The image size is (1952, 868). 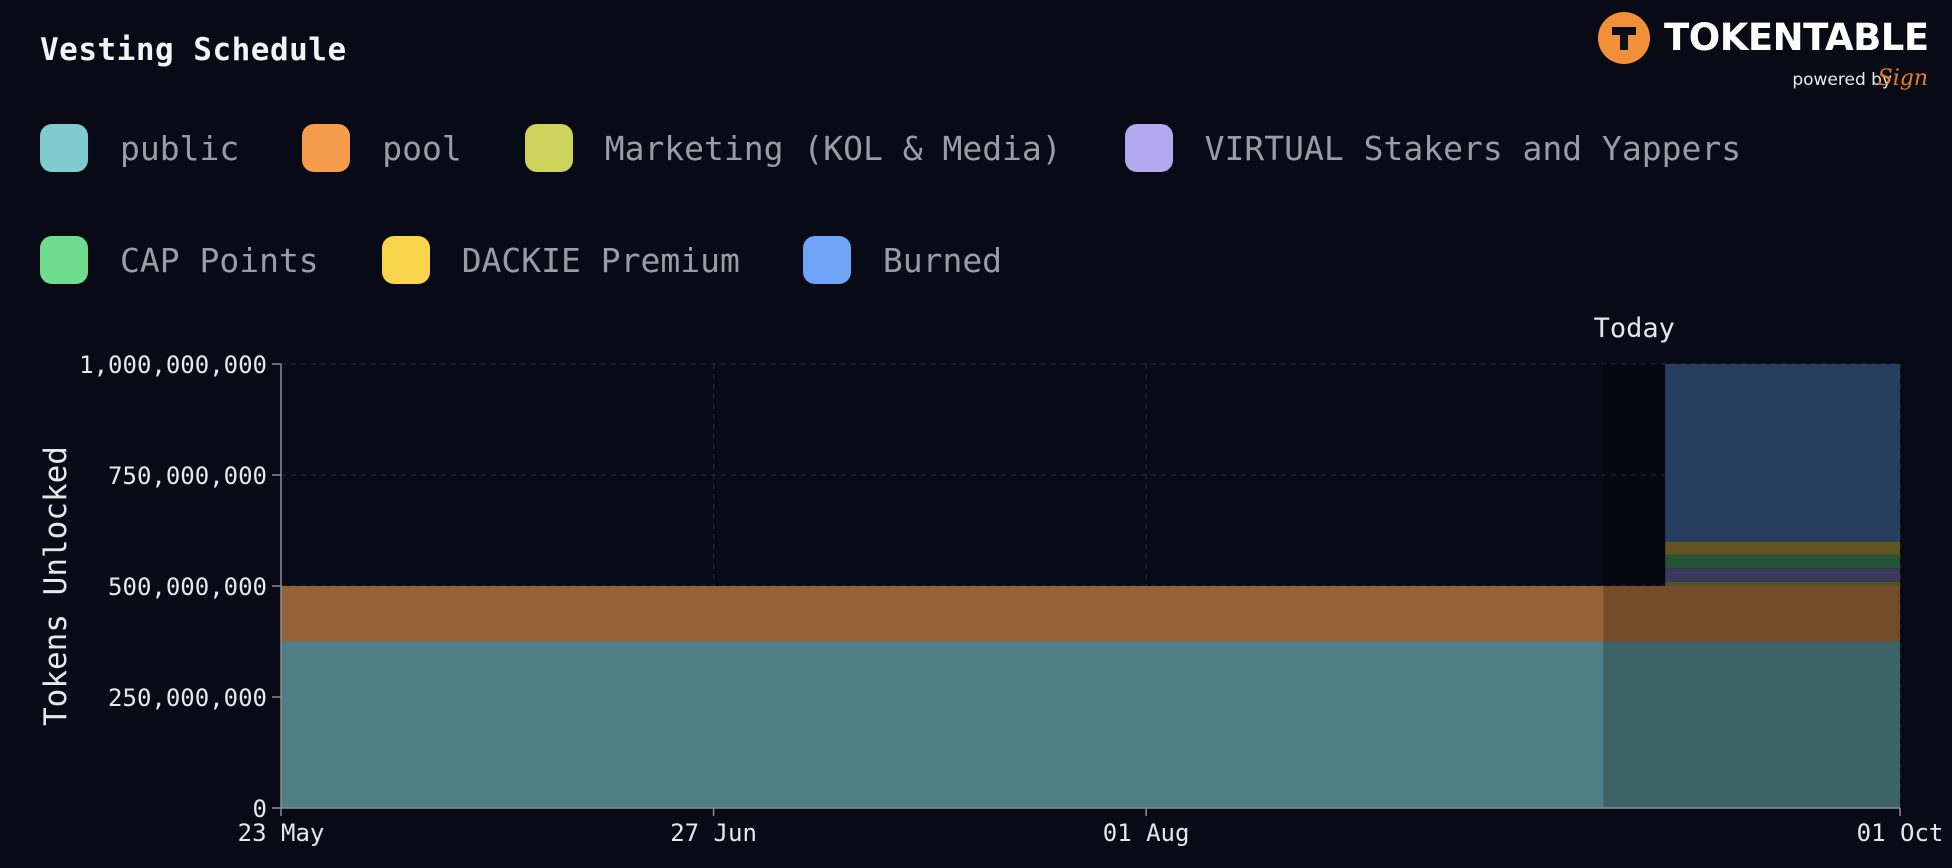 I want to click on legend-label: public, so click(x=180, y=148).